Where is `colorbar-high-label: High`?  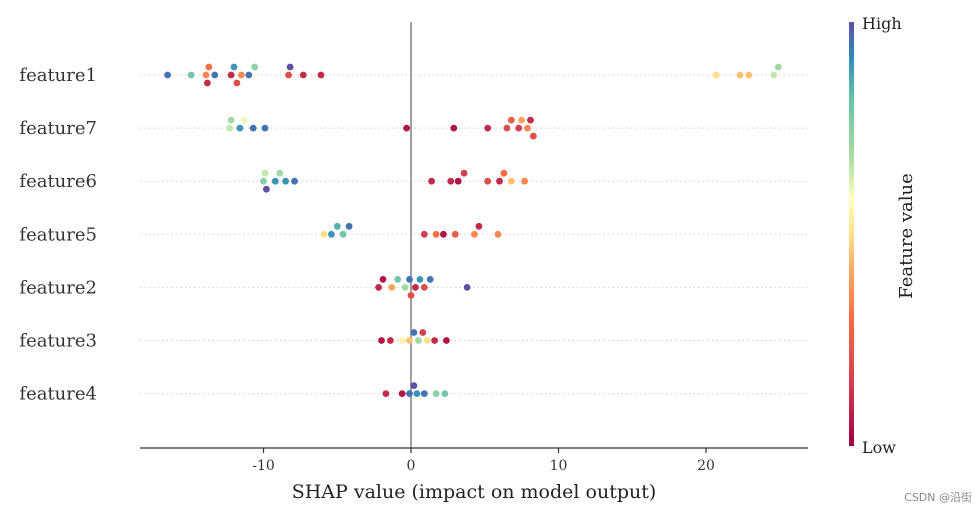
colorbar-high-label: High is located at coordinates (882, 23).